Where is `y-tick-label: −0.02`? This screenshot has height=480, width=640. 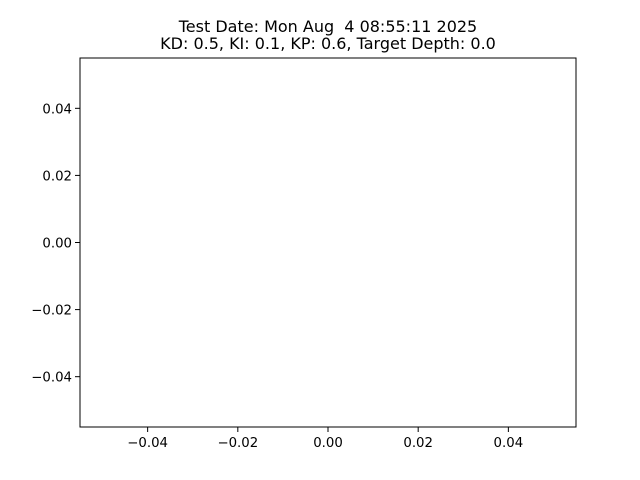 y-tick-label: −0.02 is located at coordinates (51, 311).